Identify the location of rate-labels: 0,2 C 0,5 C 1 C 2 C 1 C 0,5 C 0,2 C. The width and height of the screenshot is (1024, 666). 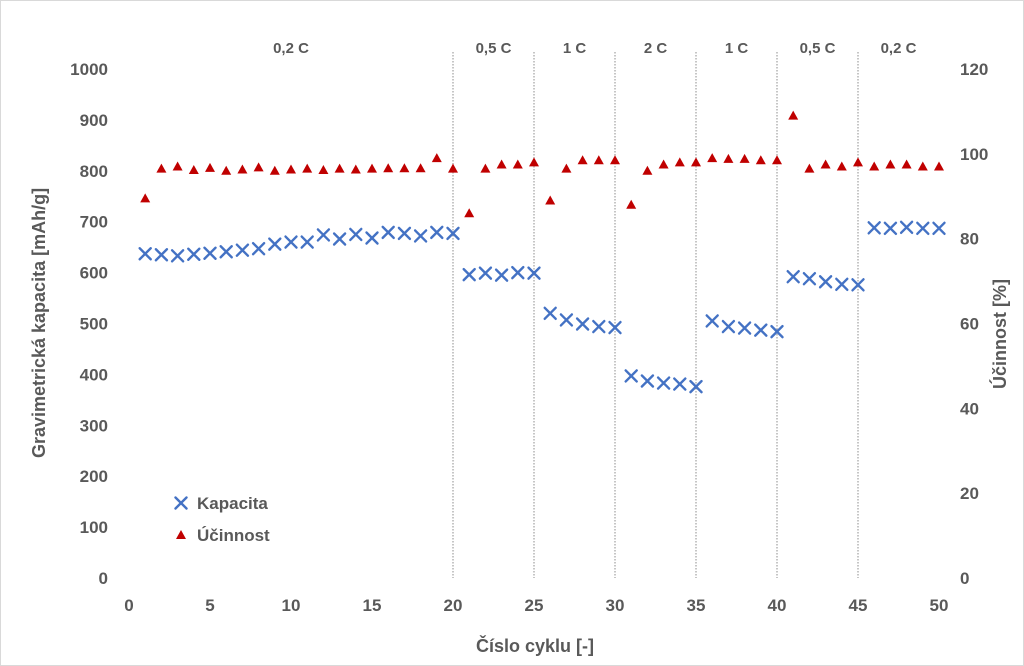
(595, 48).